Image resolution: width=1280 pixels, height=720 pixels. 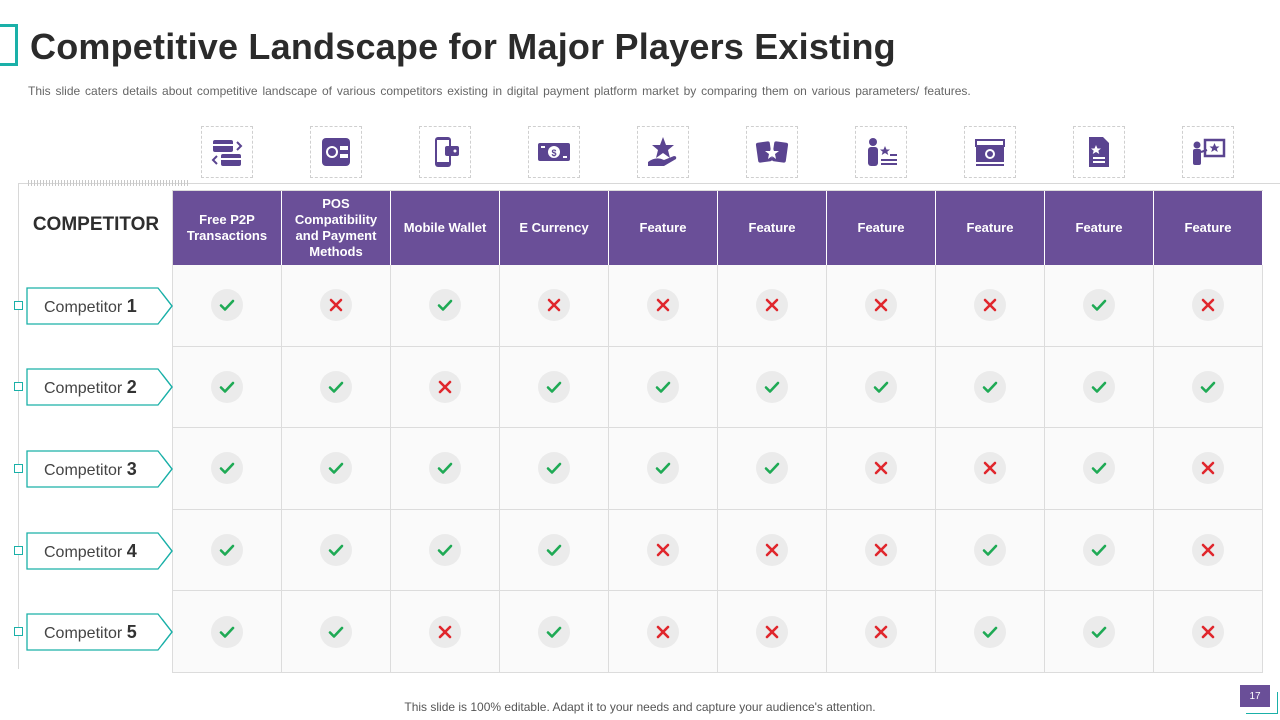 I want to click on hand-star-icon, so click(x=662, y=151).